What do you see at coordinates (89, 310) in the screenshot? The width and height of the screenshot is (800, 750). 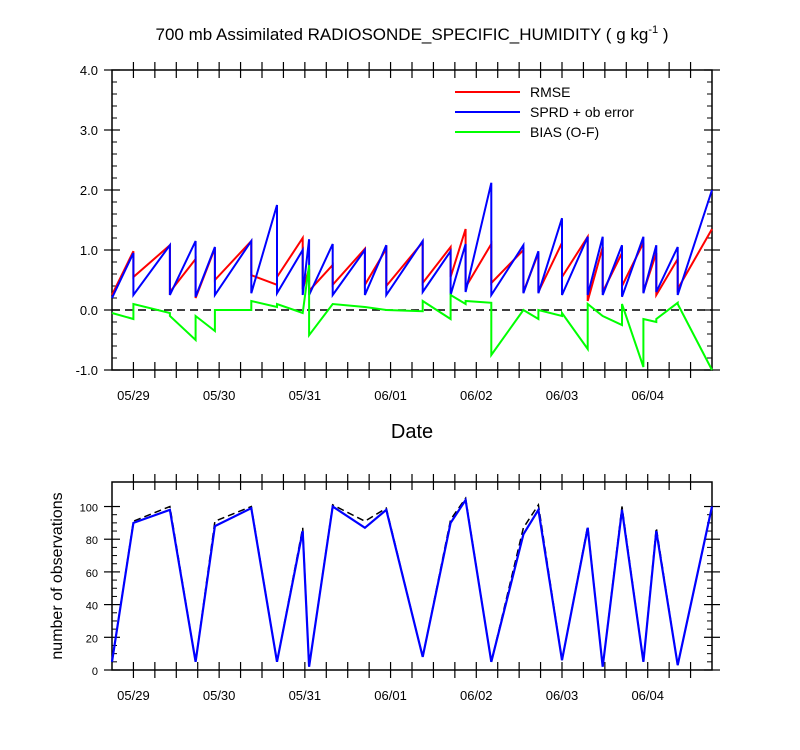 I see `y-tick-label: 0.0` at bounding box center [89, 310].